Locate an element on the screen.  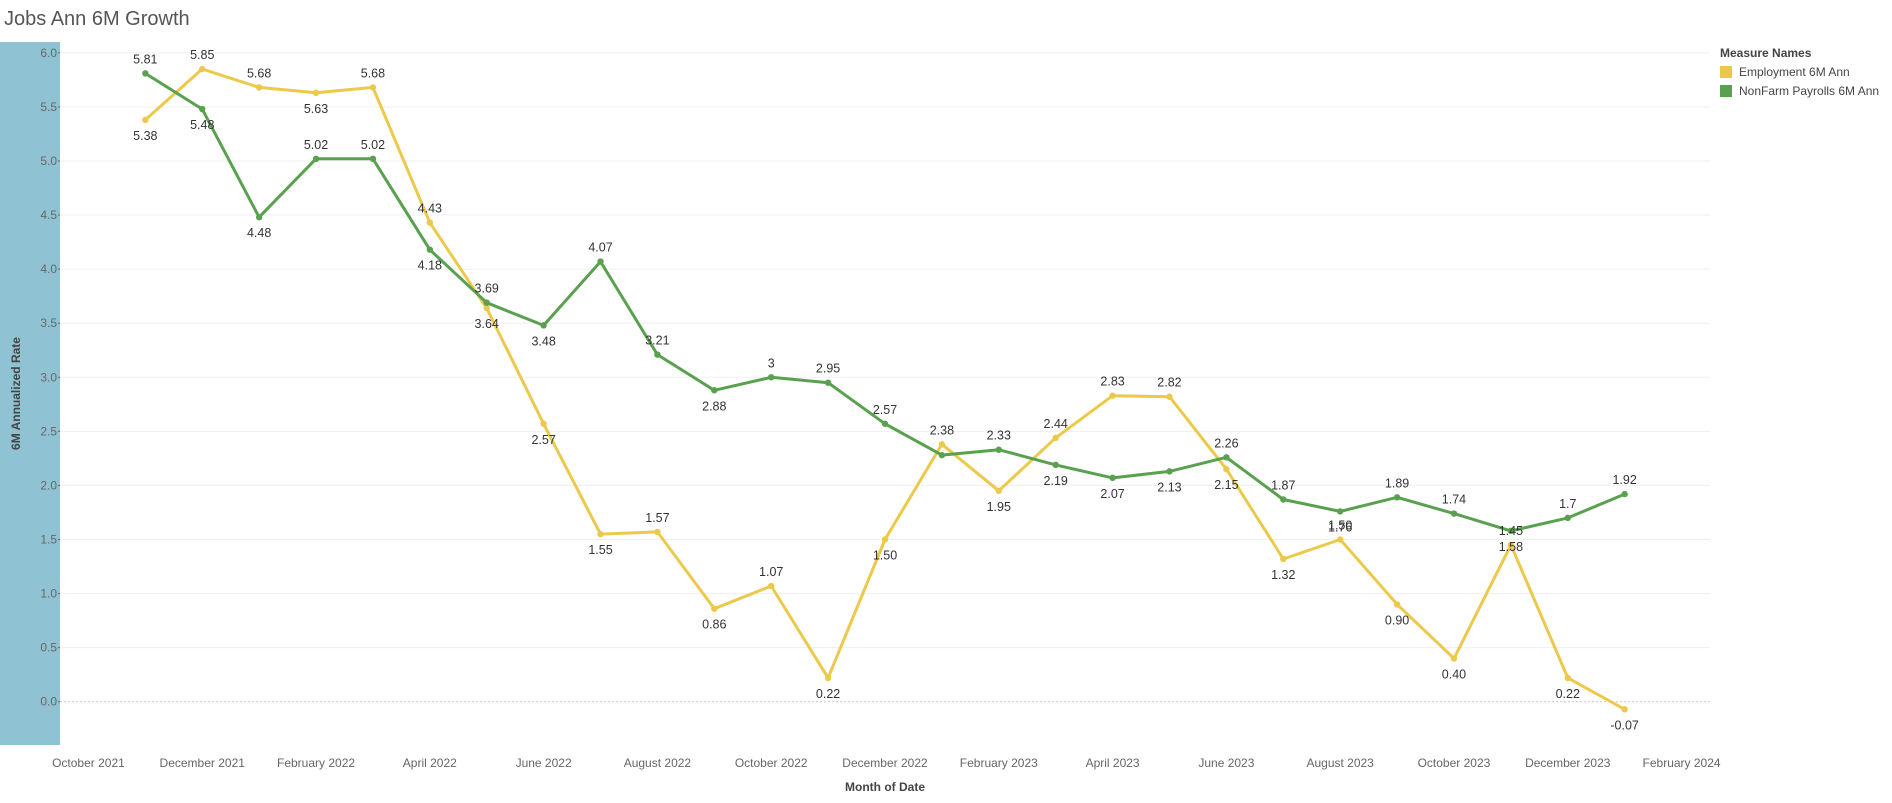
y-tick-label: 0.0 is located at coordinates (48, 702).